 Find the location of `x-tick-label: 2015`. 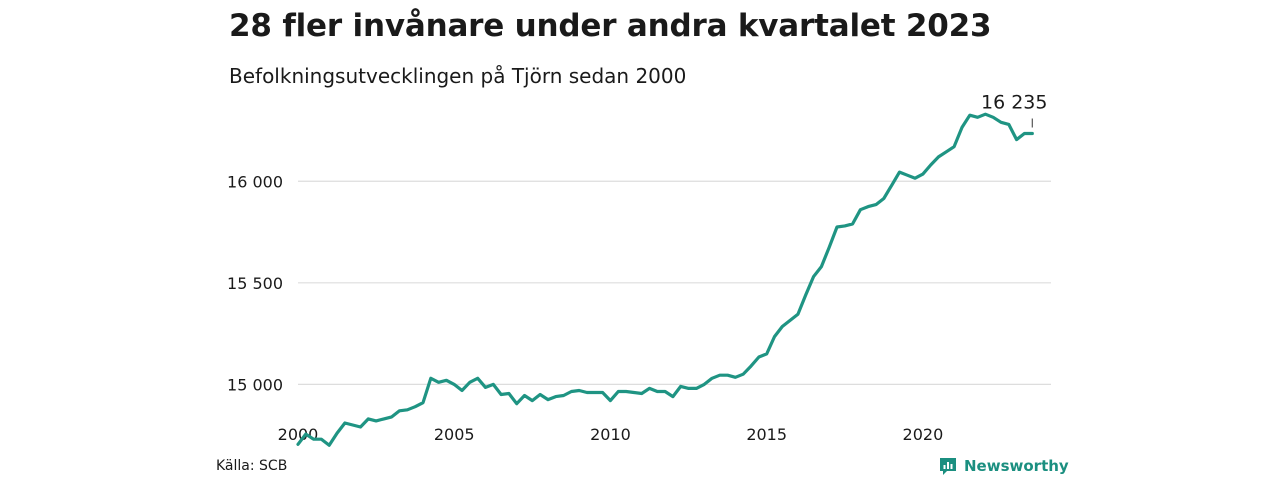

x-tick-label: 2015 is located at coordinates (766, 434).